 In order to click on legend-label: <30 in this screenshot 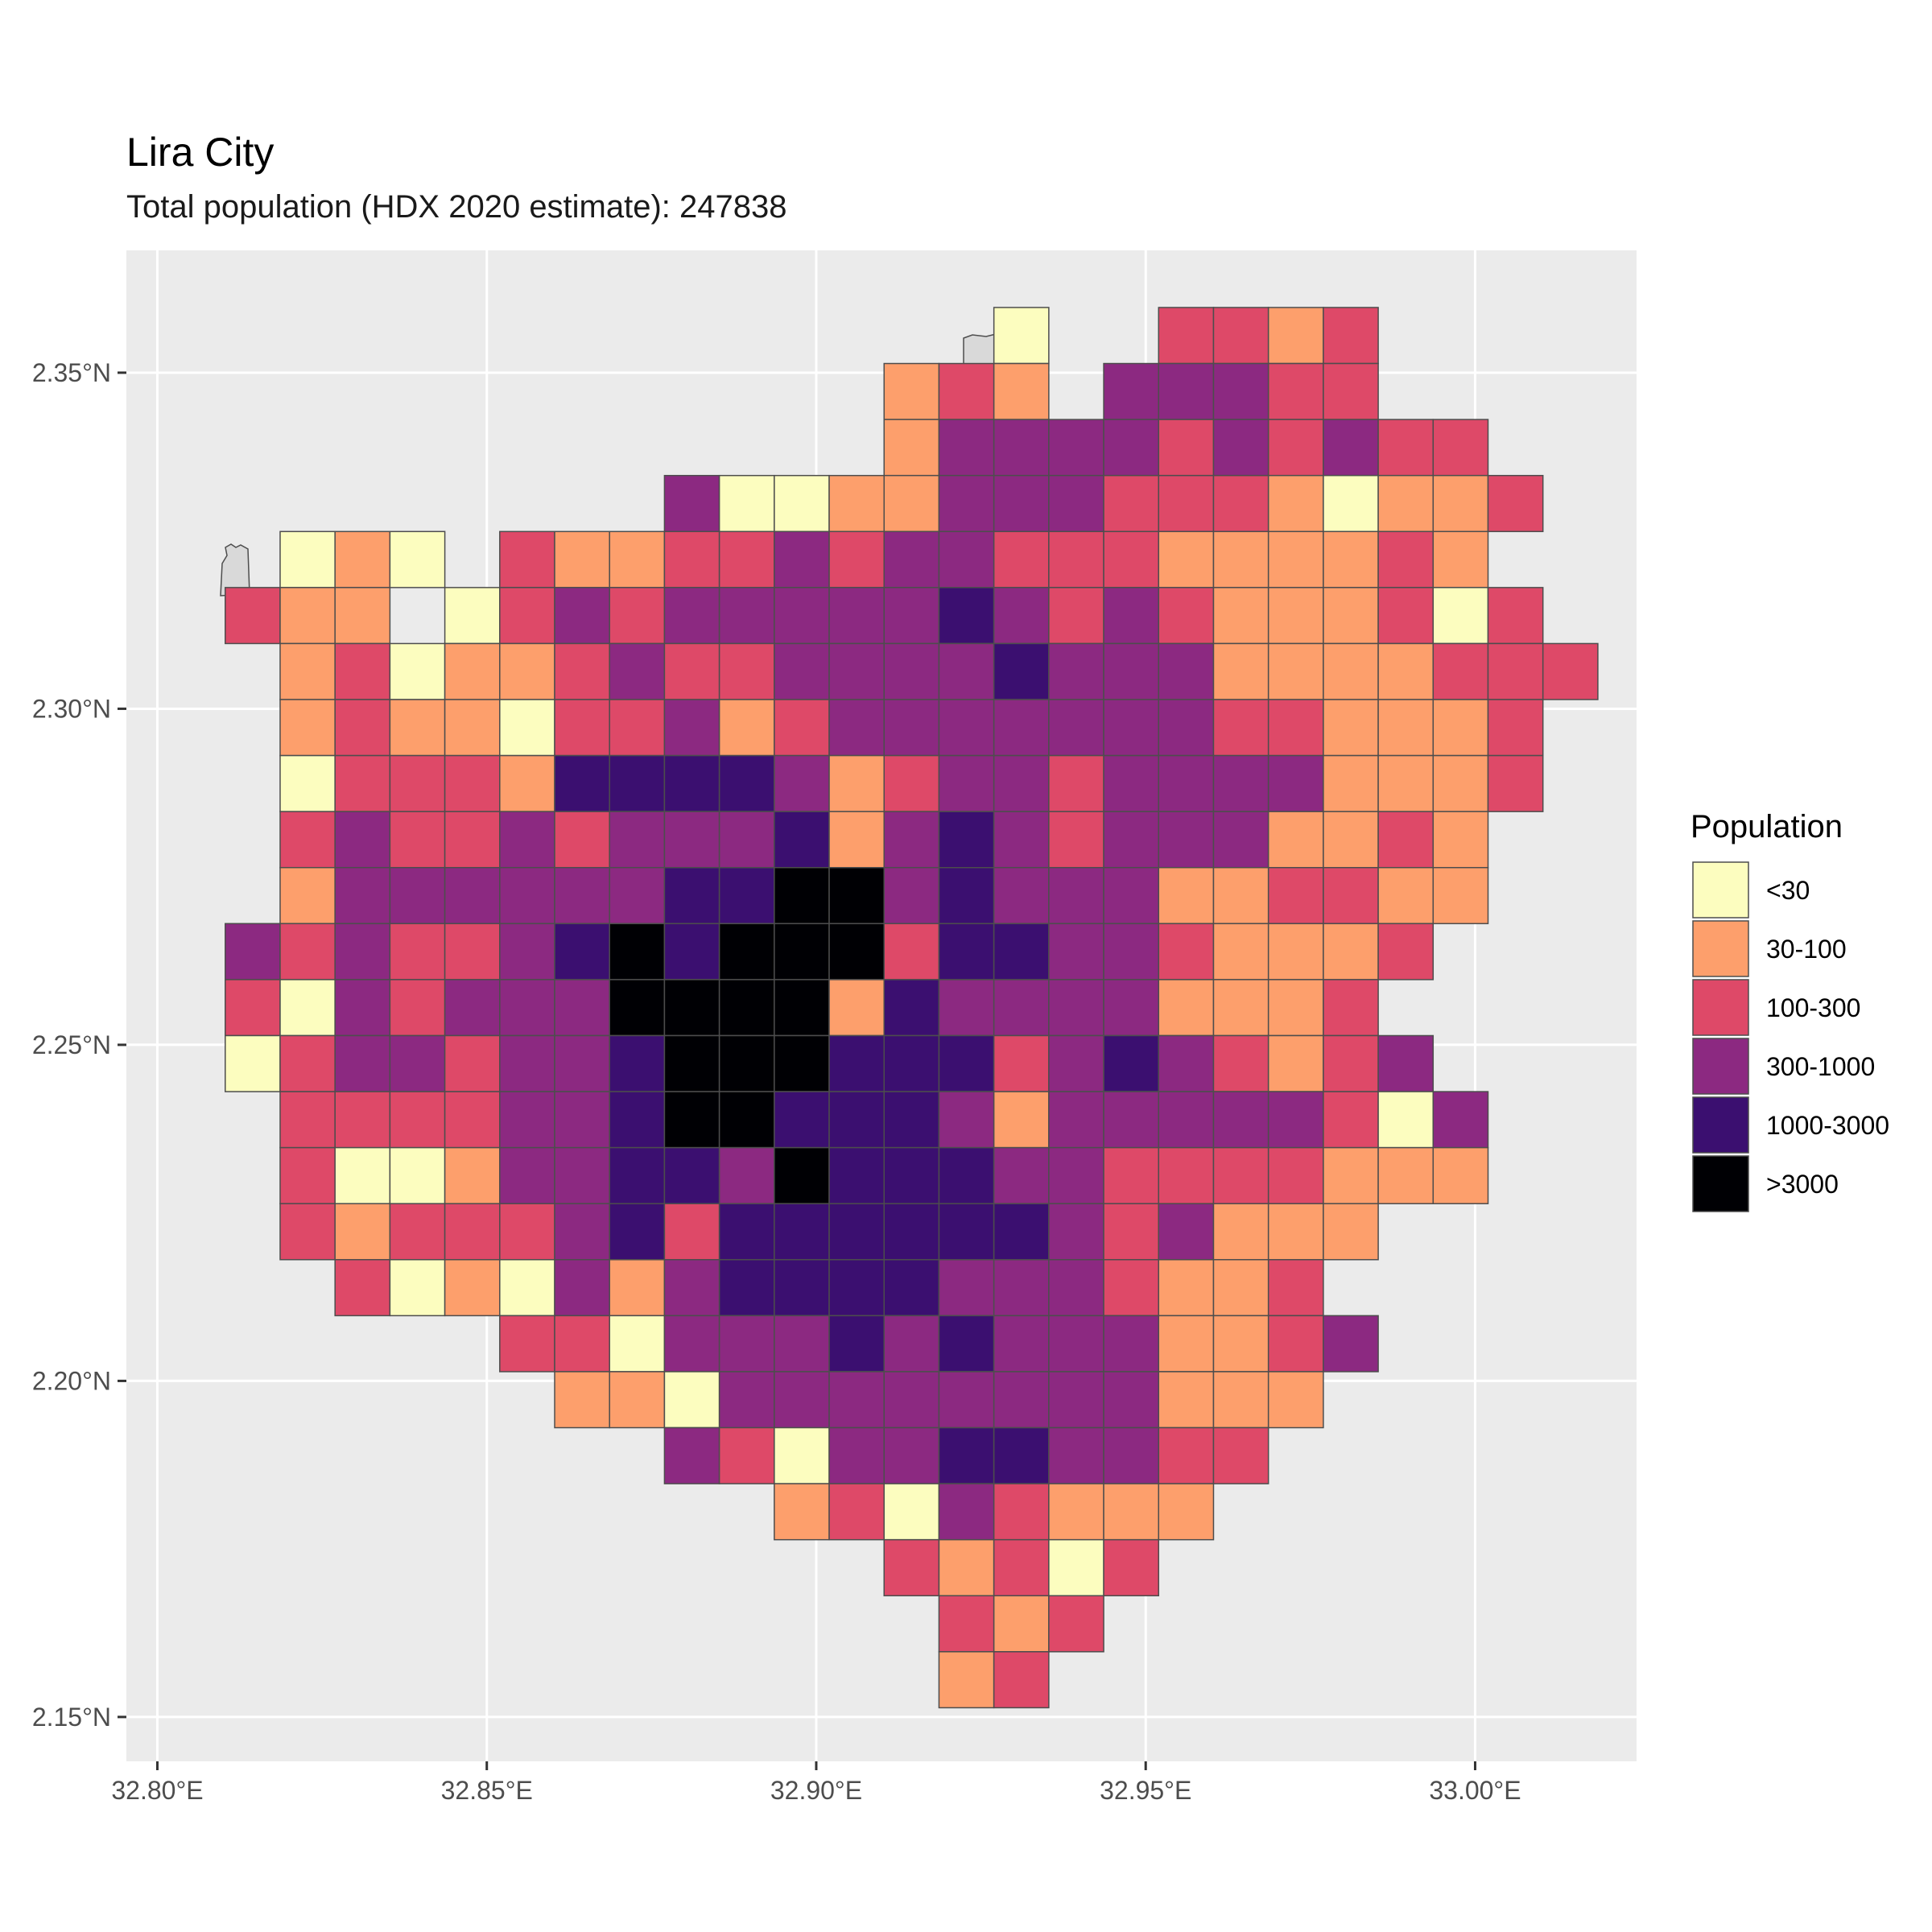, I will do `click(1788, 890)`.